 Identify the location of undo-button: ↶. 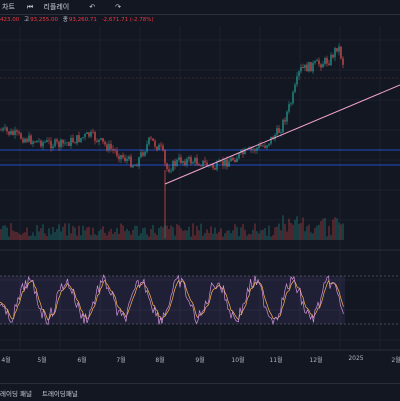
(96, 7).